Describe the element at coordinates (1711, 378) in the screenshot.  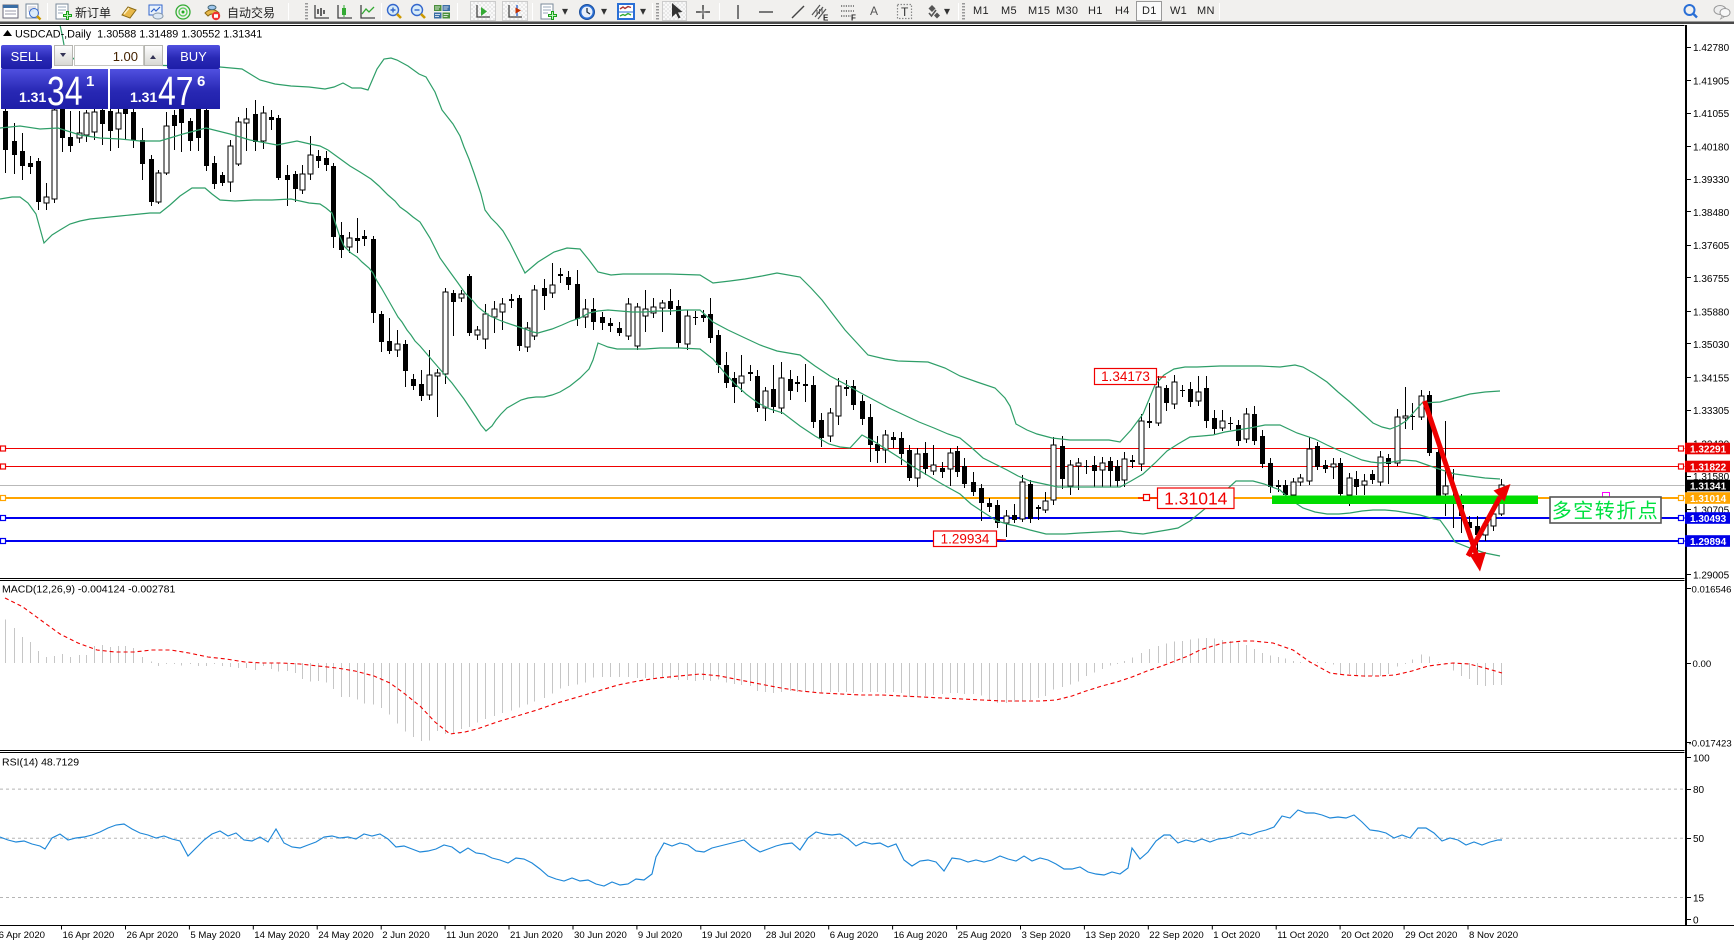
I see `svg-text: 1.34155` at that location.